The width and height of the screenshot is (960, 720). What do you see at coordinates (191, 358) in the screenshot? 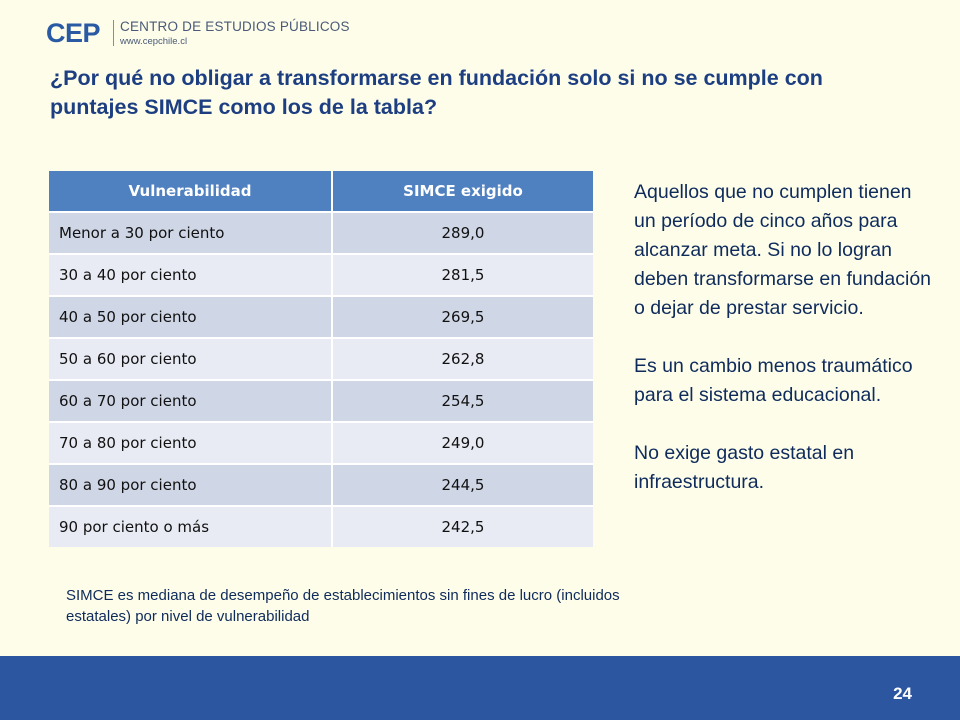
I see `vulnerability-cell: 50 a 60 por ciento` at bounding box center [191, 358].